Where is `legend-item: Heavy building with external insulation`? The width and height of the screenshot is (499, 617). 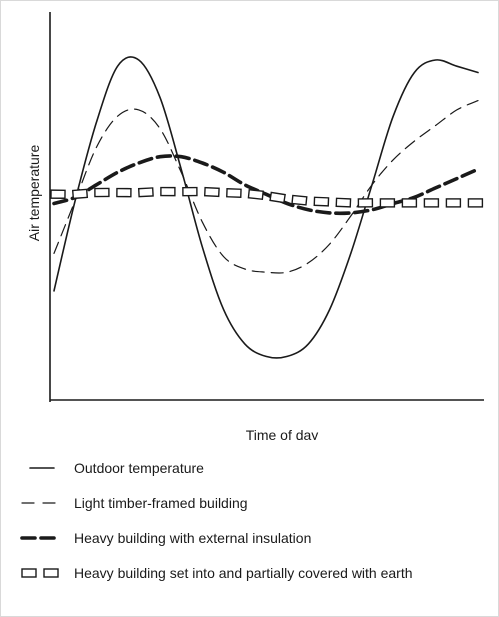 legend-item: Heavy building with external insulation is located at coordinates (253, 543).